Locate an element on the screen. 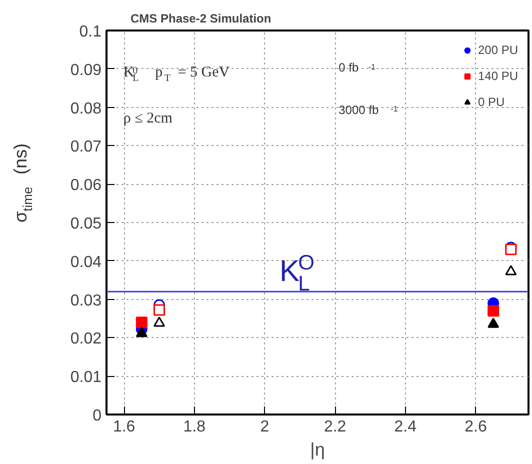 The height and width of the screenshot is (464, 532). y-tick-label: 0.03 is located at coordinates (86, 301).